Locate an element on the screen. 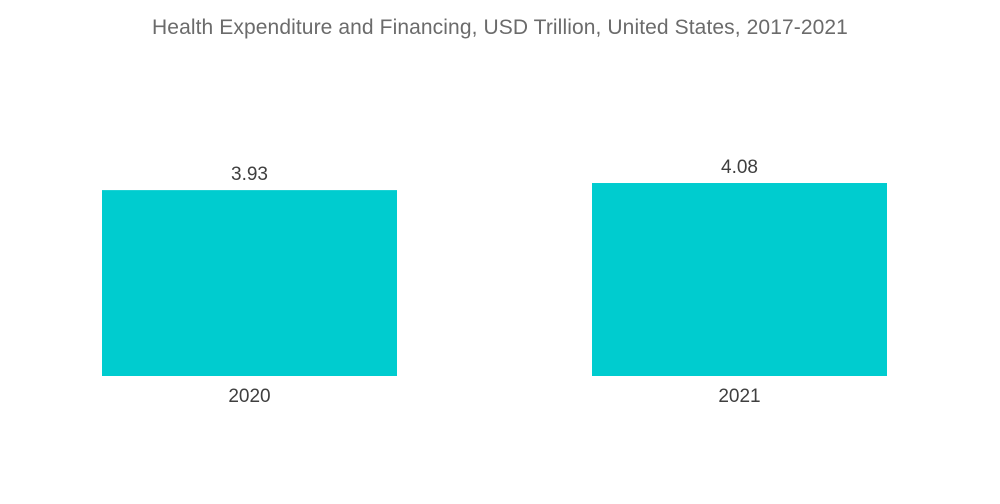 Image resolution: width=1000 pixels, height=504 pixels. value-label-2020: 3.93 is located at coordinates (249, 174).